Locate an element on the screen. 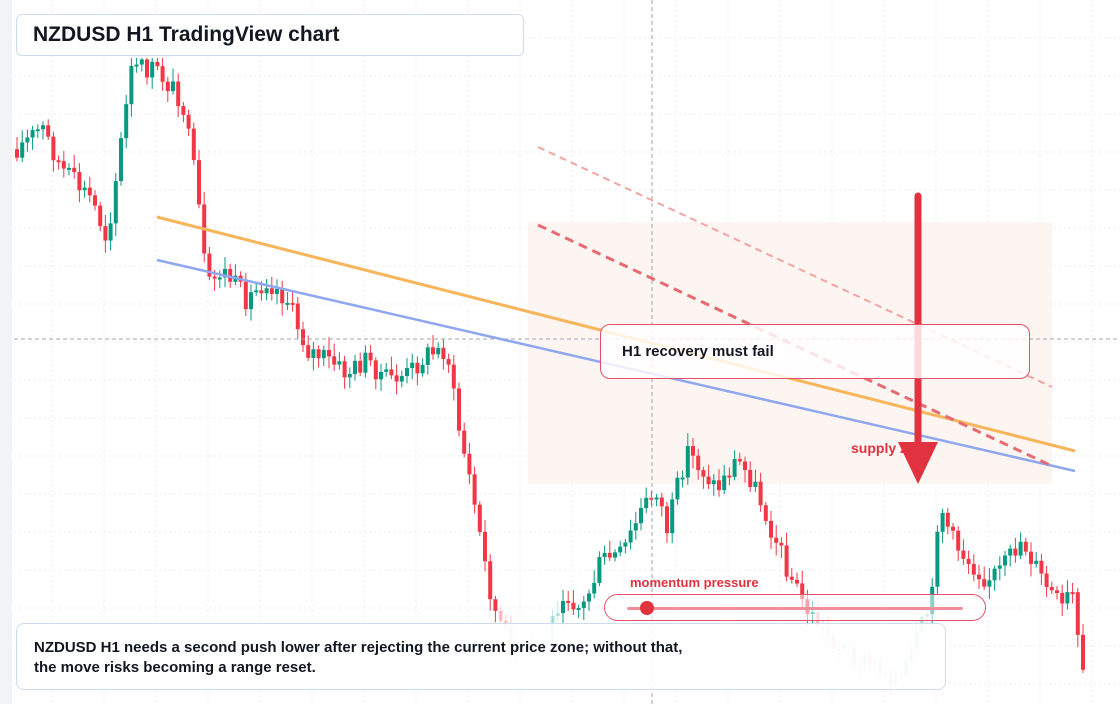 The image size is (1120, 704). left-edge-strip is located at coordinates (6, 352).